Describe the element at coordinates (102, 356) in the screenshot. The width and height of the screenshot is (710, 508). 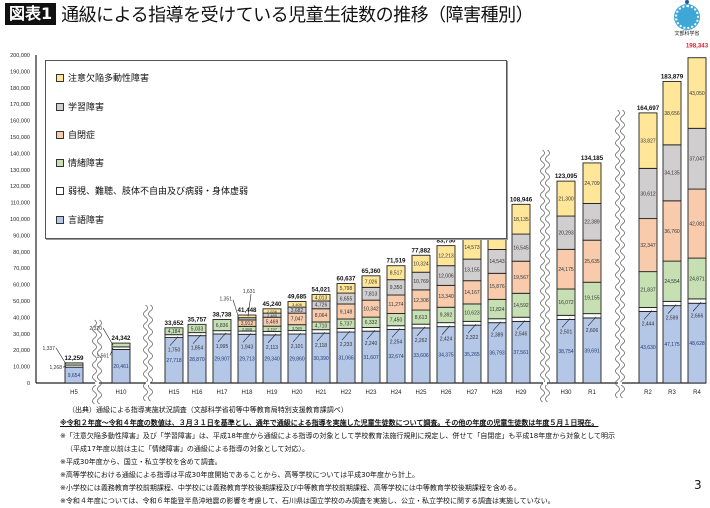
I see `segment-value-label: 1,561` at that location.